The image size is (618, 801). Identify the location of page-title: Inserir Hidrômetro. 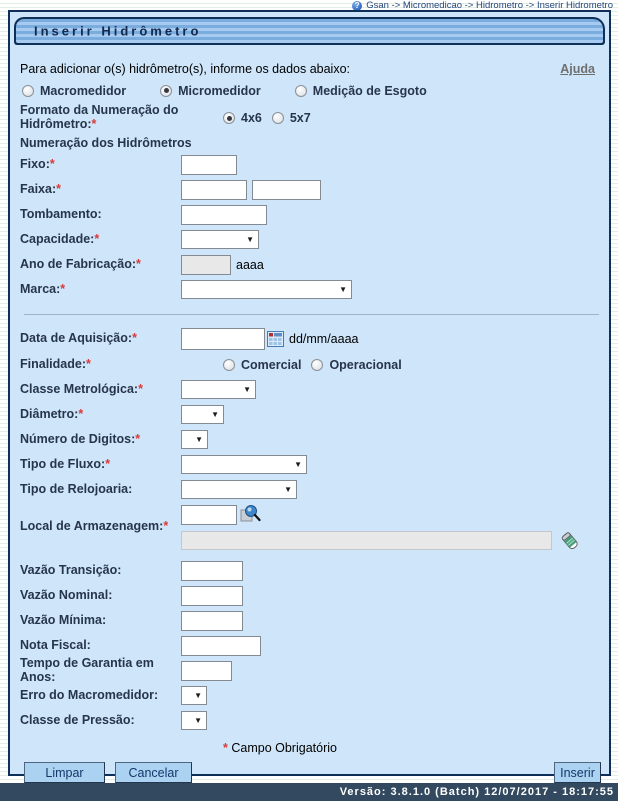
(118, 31).